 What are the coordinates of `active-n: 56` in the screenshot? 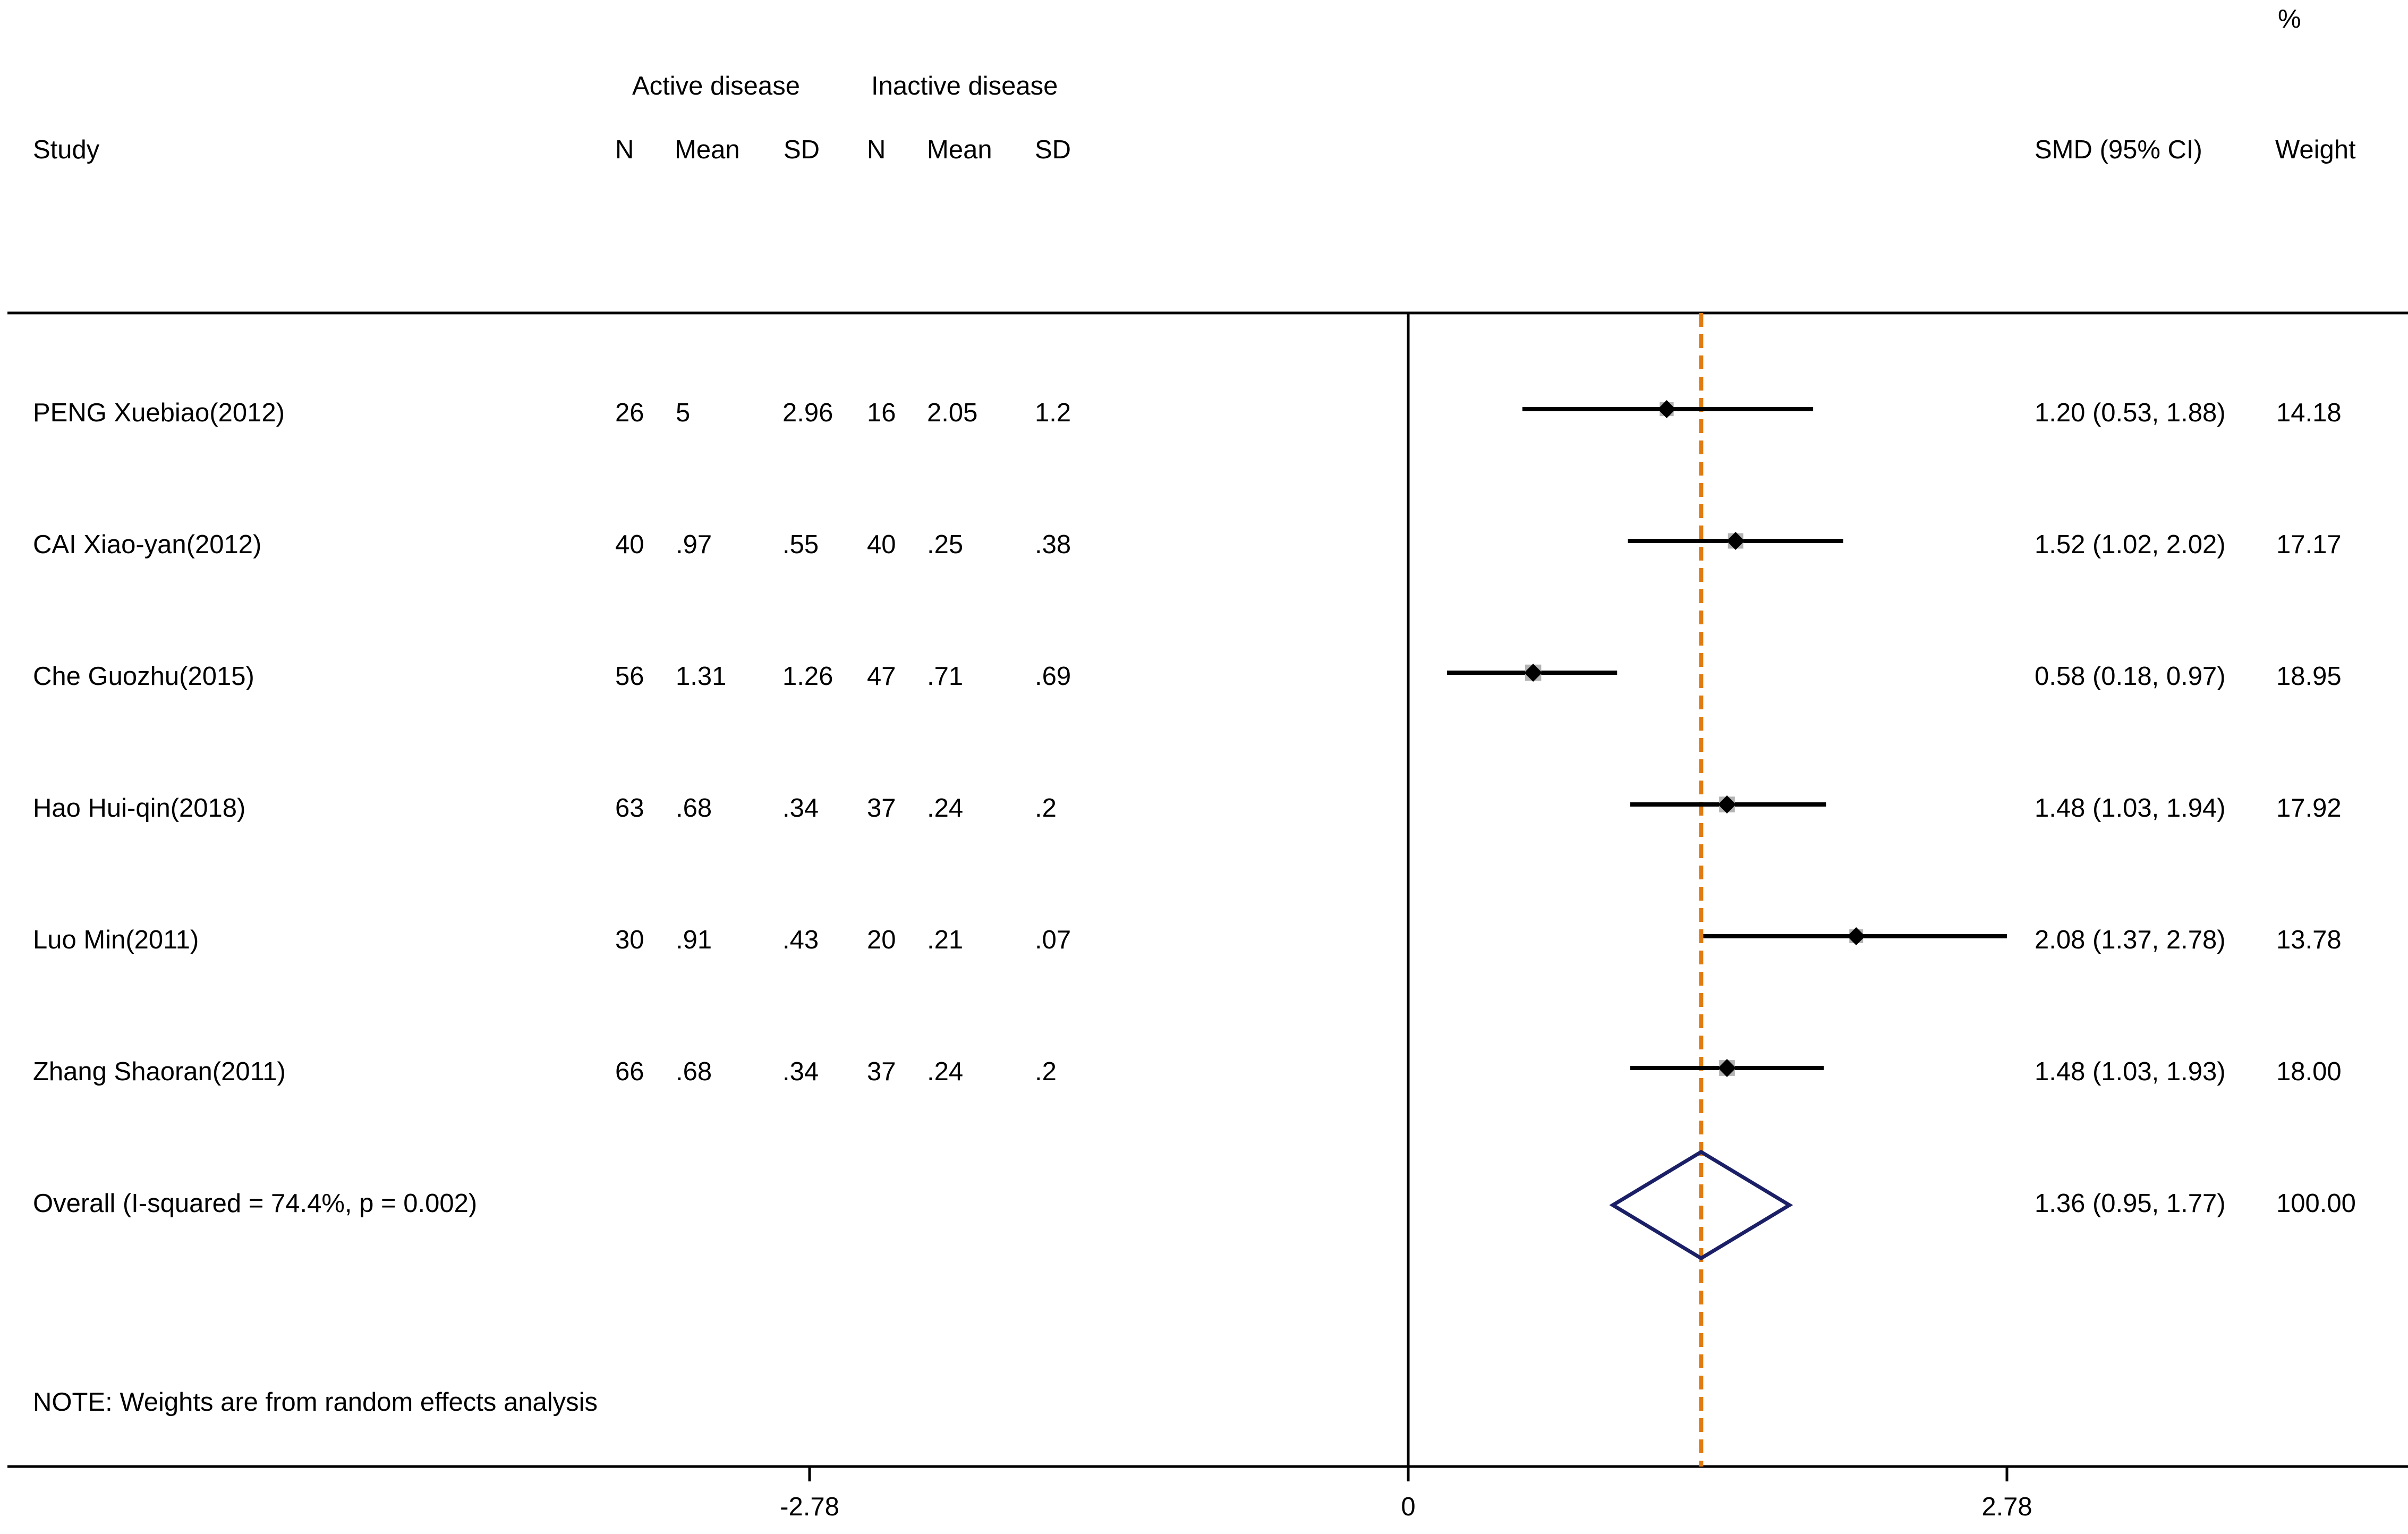 It's located at (629, 676).